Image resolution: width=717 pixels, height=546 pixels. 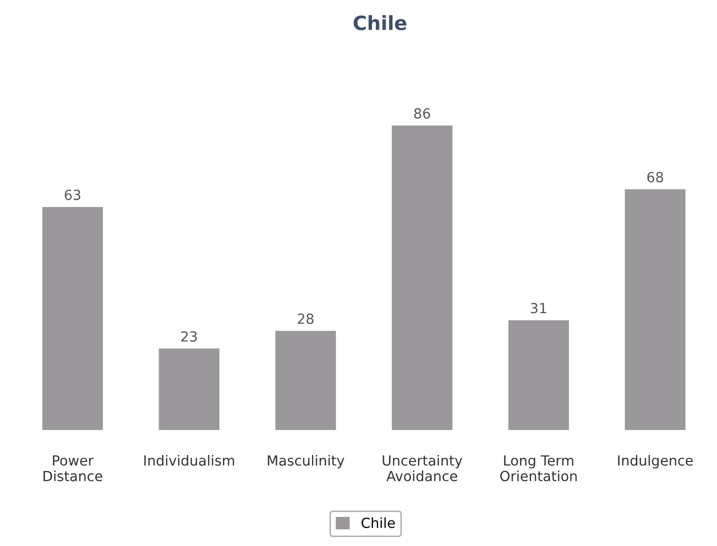 I want to click on data-label: 31, so click(x=538, y=308).